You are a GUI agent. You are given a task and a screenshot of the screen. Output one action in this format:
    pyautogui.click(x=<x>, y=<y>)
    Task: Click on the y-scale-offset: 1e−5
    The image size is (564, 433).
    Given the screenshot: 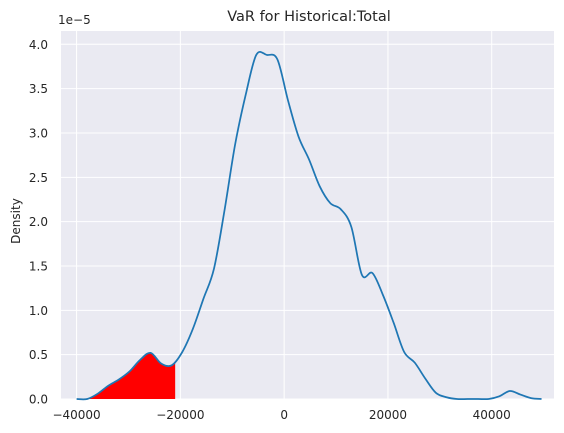 What is the action you would take?
    pyautogui.click(x=74, y=20)
    